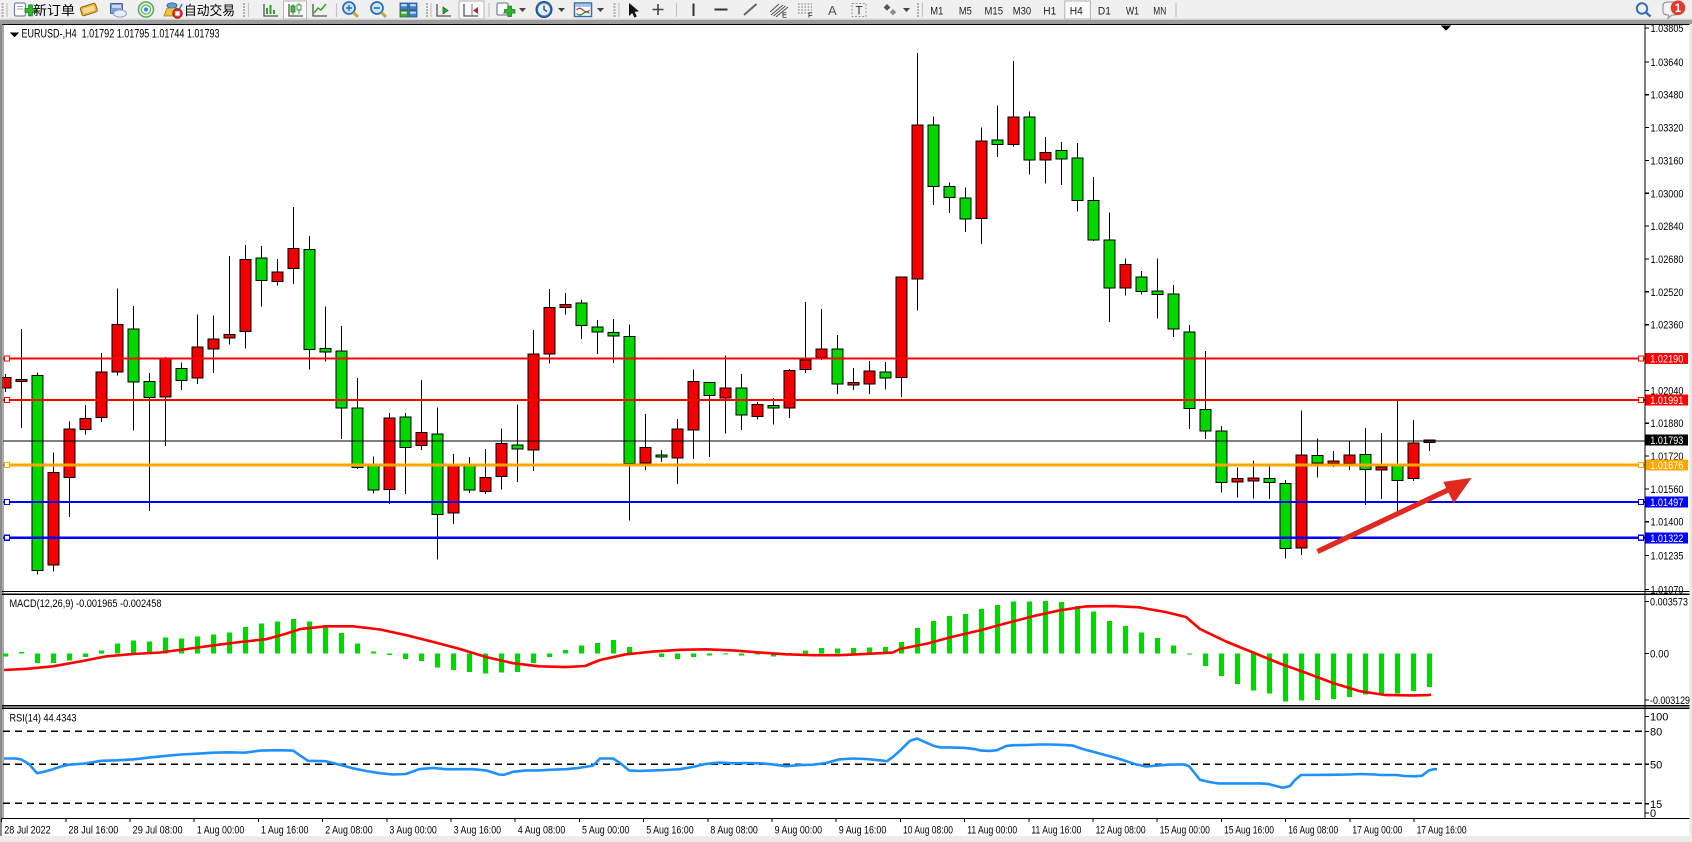  Describe the element at coordinates (863, 831) in the screenshot. I see `svg-text: 9 Aug 16:00` at that location.